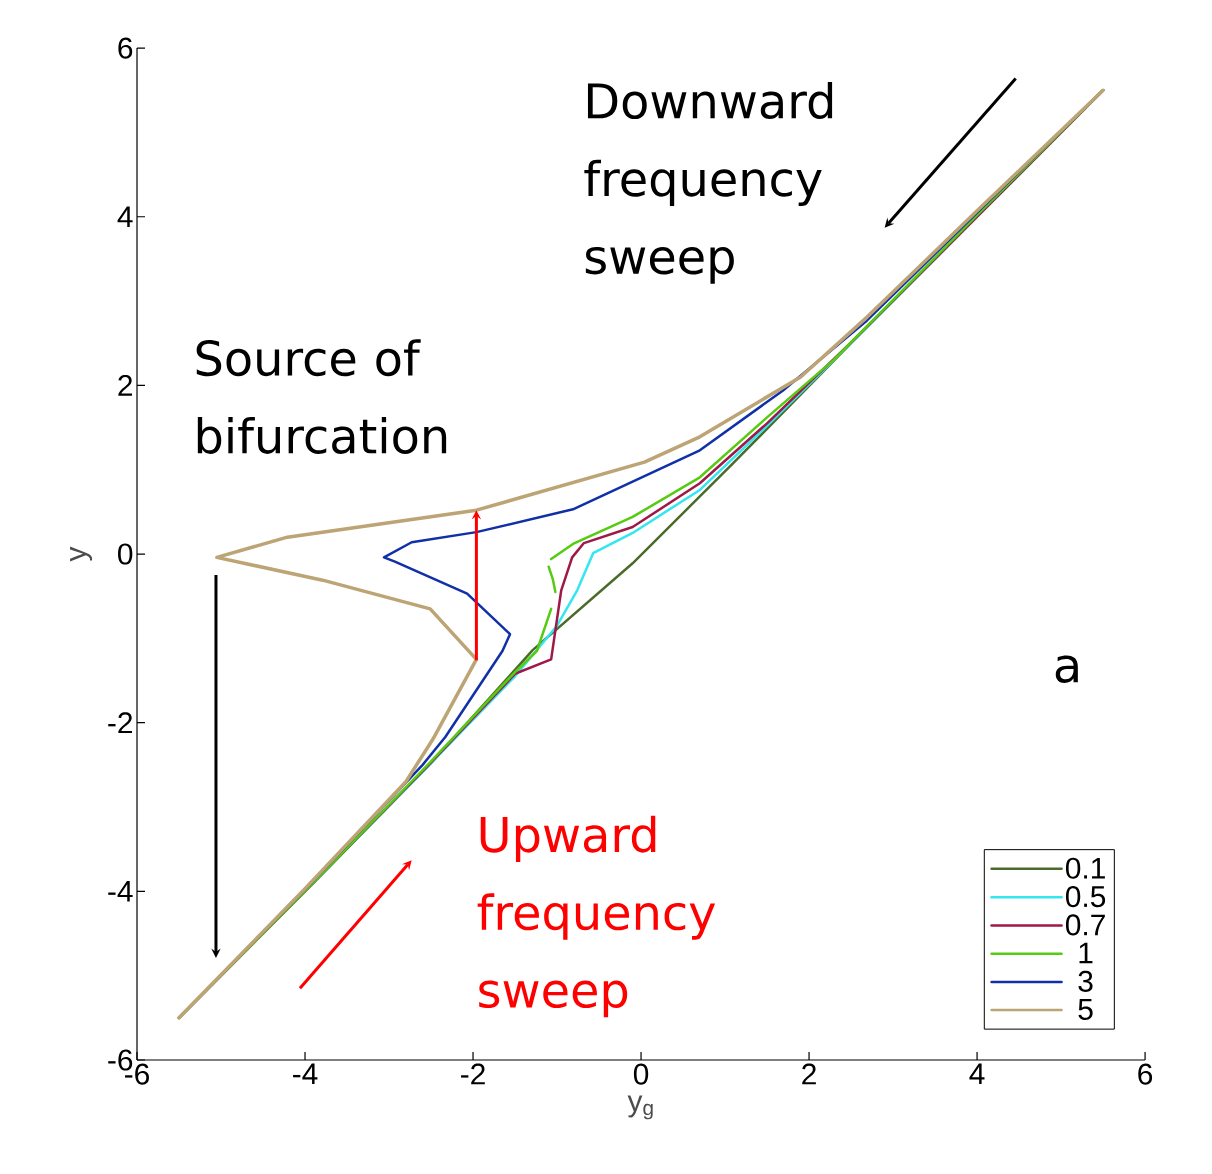  What do you see at coordinates (81, 554) in the screenshot?
I see `y-axis-title: y` at bounding box center [81, 554].